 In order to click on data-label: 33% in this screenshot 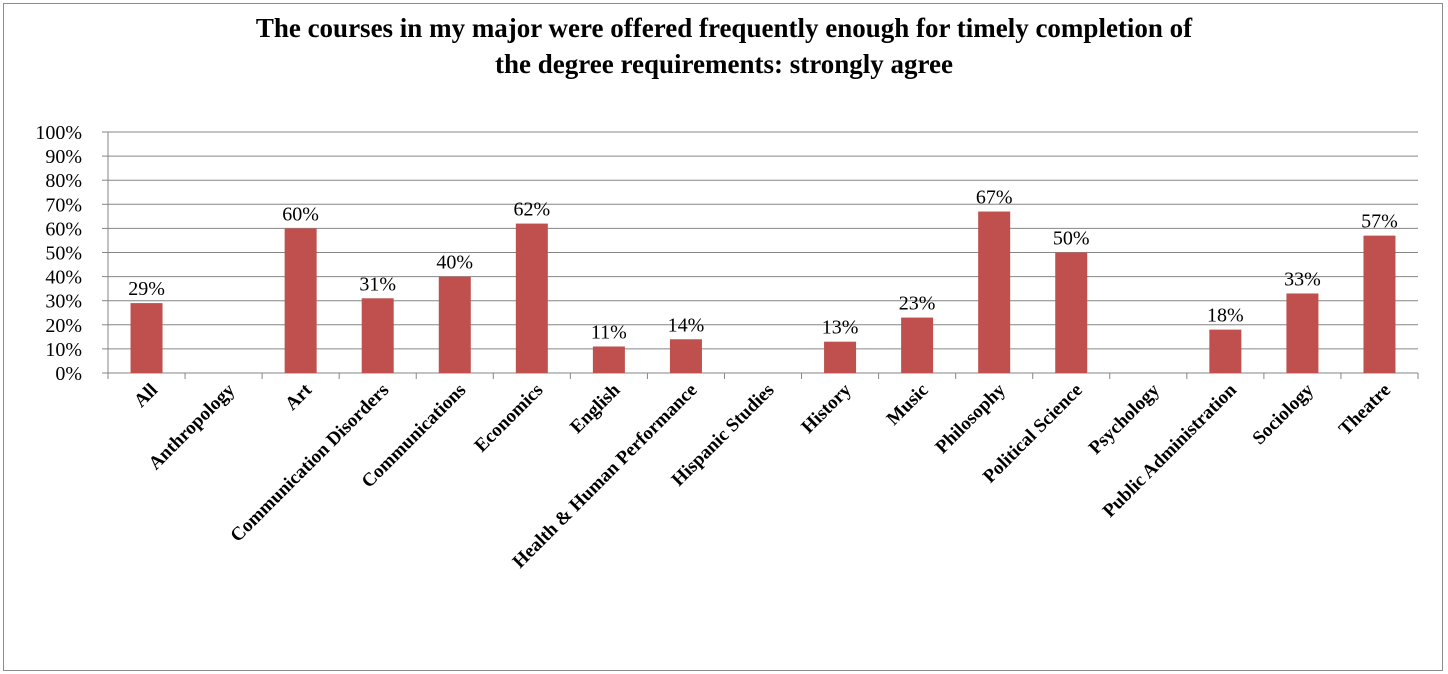, I will do `click(1302, 279)`.